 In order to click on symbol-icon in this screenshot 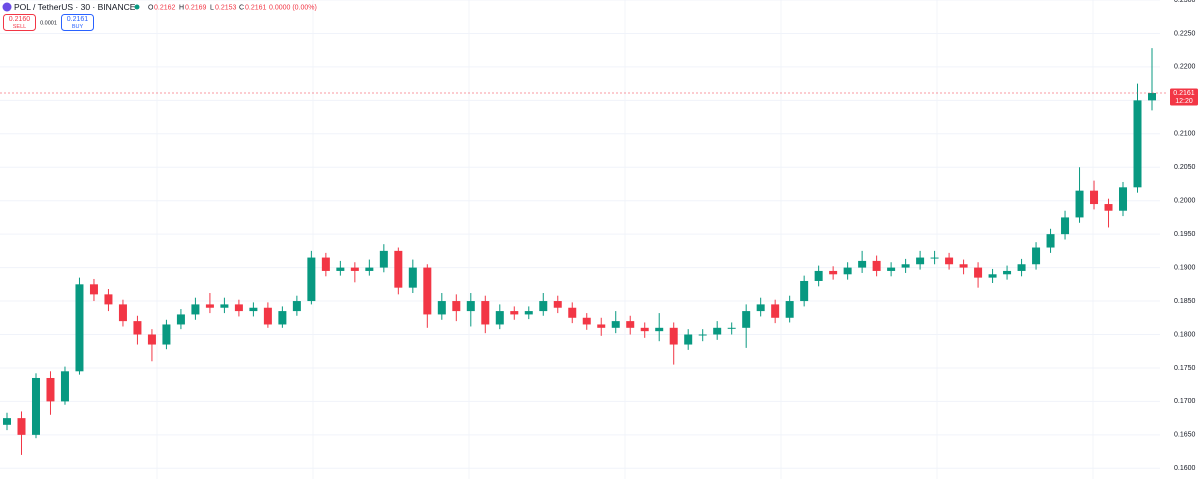, I will do `click(7, 7)`.